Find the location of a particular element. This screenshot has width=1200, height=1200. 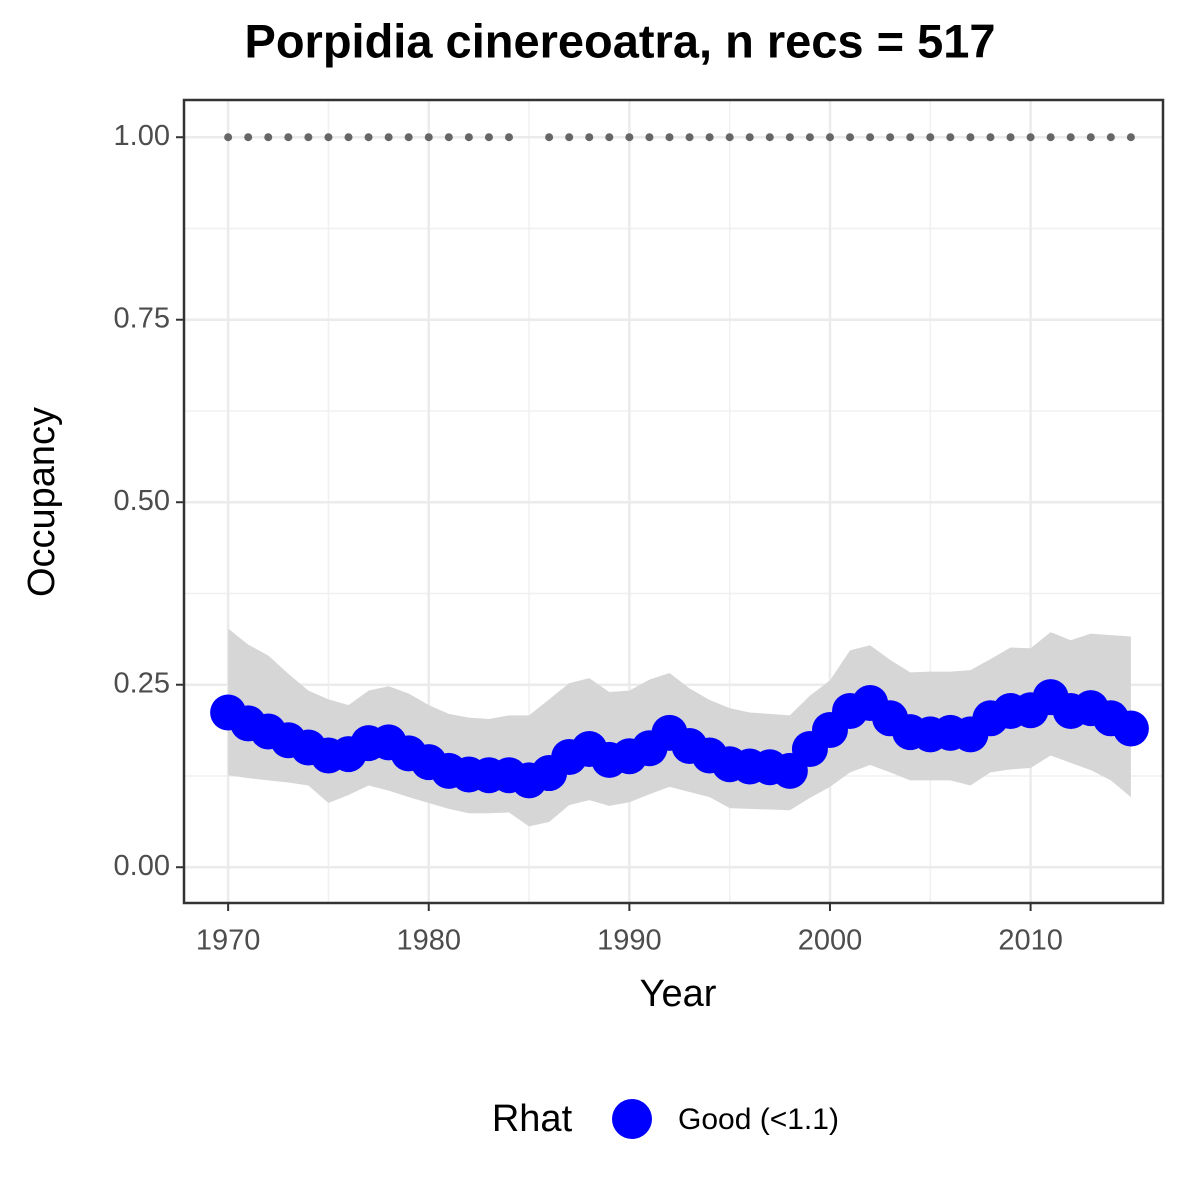

y-tick-label: 0.75 is located at coordinates (142, 318).